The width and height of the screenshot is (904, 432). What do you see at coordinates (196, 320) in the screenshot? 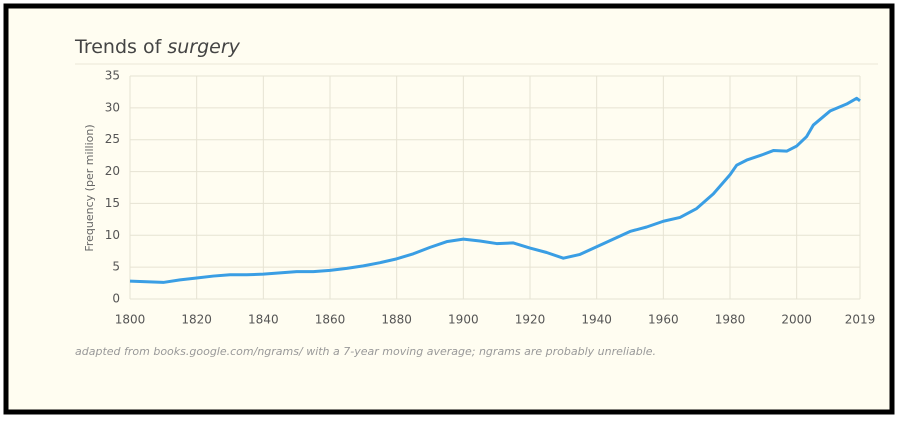
I see `x-tick-label: 1820` at bounding box center [196, 320].